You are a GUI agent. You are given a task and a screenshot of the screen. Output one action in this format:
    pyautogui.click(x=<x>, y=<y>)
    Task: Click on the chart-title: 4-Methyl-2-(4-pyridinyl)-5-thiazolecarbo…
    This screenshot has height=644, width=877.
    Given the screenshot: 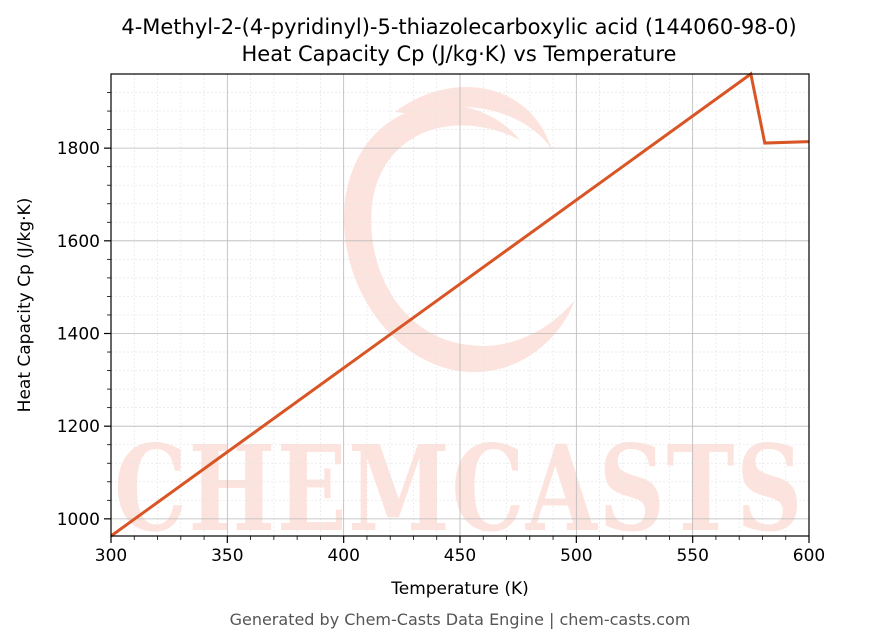 What is the action you would take?
    pyautogui.click(x=458, y=27)
    